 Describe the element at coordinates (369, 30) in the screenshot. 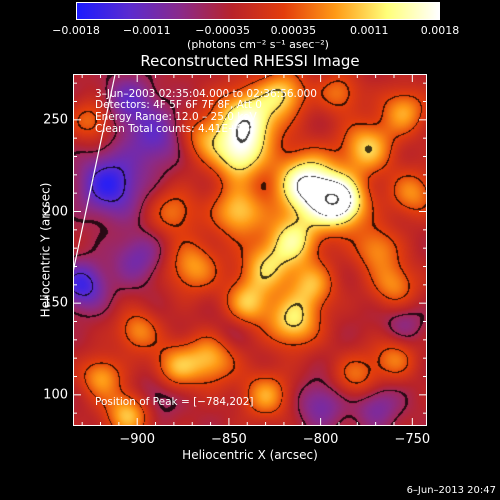

I see `colorbar-tick-label: 0.0011` at that location.